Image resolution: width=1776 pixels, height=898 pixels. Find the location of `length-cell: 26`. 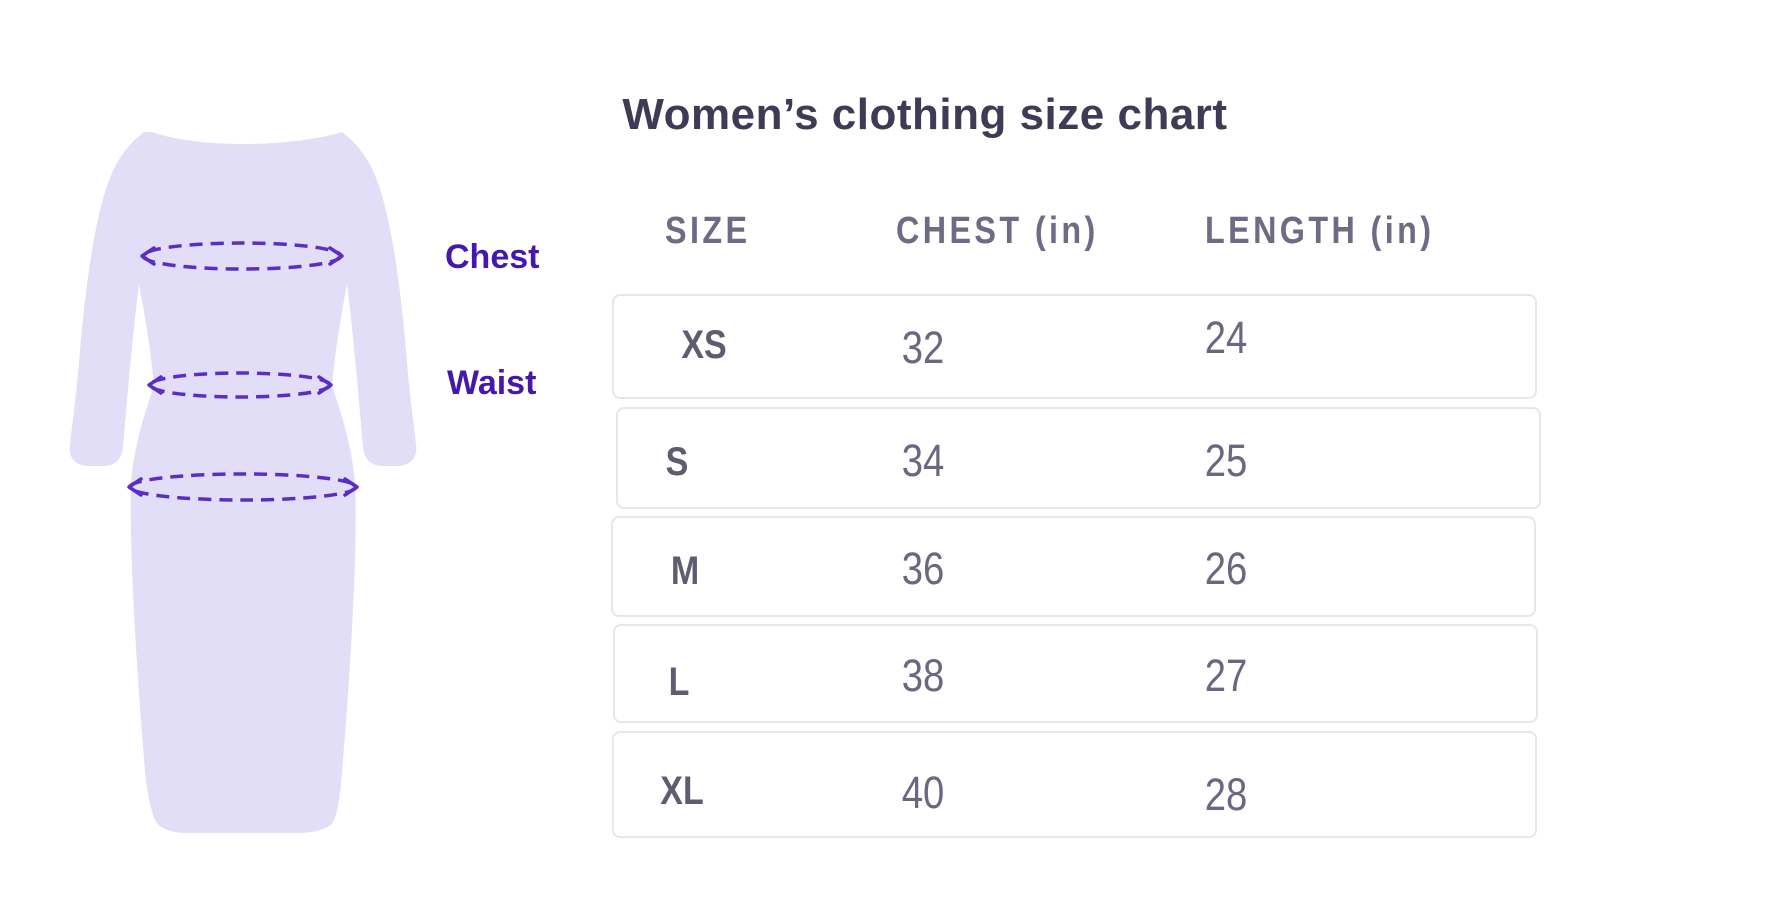

length-cell: 26 is located at coordinates (1226, 568).